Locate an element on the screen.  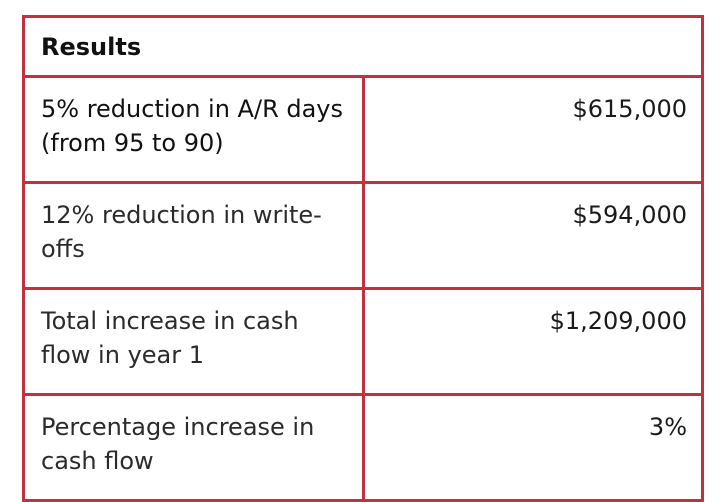
row-value: $594,000 is located at coordinates (532, 235).